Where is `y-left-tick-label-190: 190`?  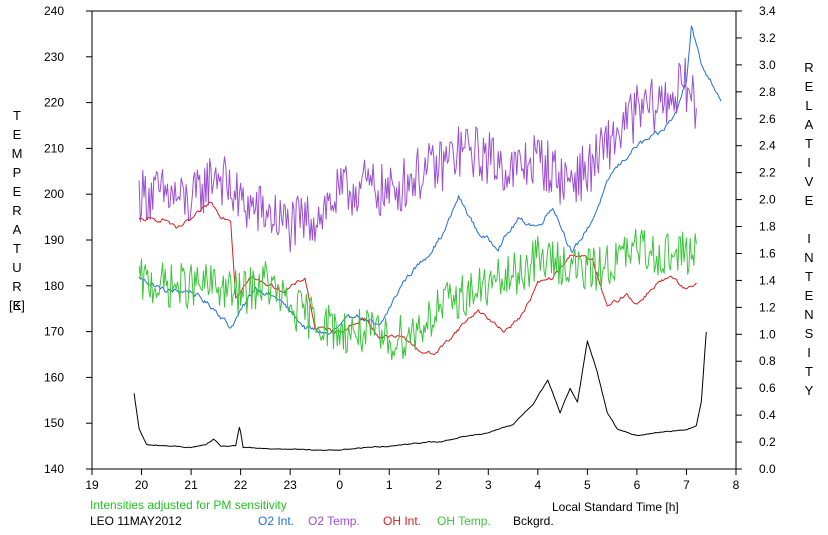
y-left-tick-label-190: 190 is located at coordinates (54, 240).